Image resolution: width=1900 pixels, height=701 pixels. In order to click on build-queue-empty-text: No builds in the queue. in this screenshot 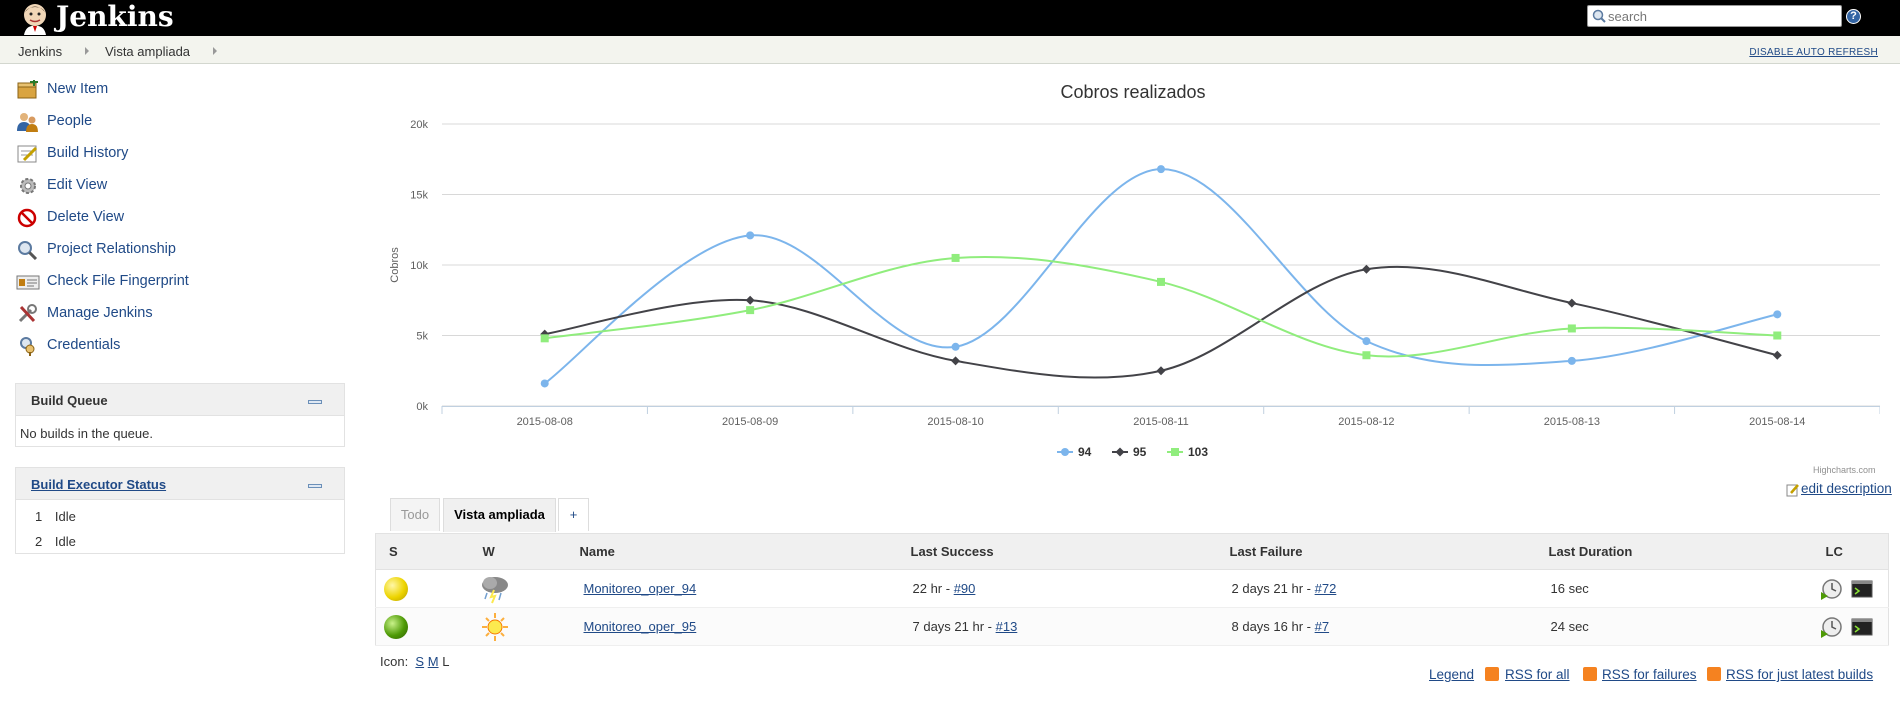, I will do `click(86, 433)`.